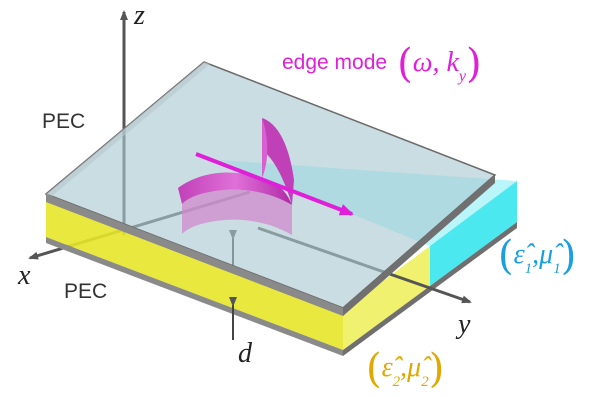  What do you see at coordinates (557, 269) in the screenshot?
I see `region-1-mu-subscript: 1` at bounding box center [557, 269].